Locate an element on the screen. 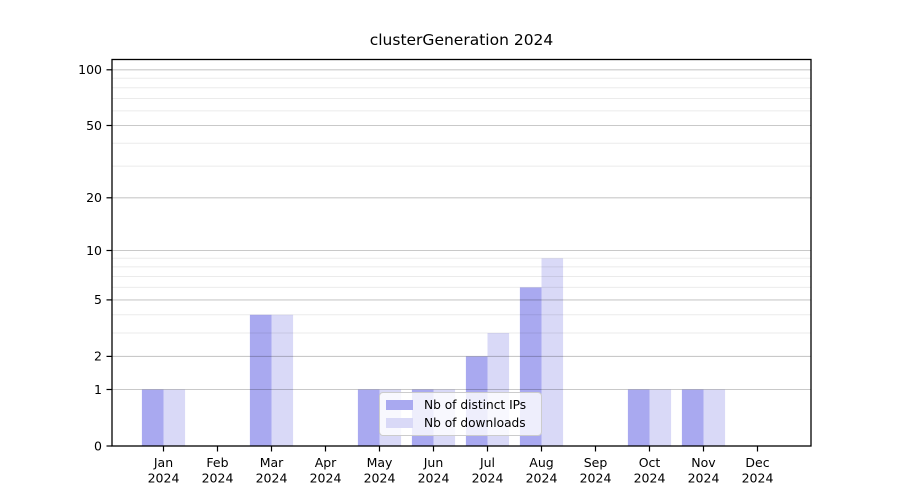 Image resolution: width=900 pixels, height=500 pixels. legend-swatch-distinct-ips-icon is located at coordinates (399, 405).